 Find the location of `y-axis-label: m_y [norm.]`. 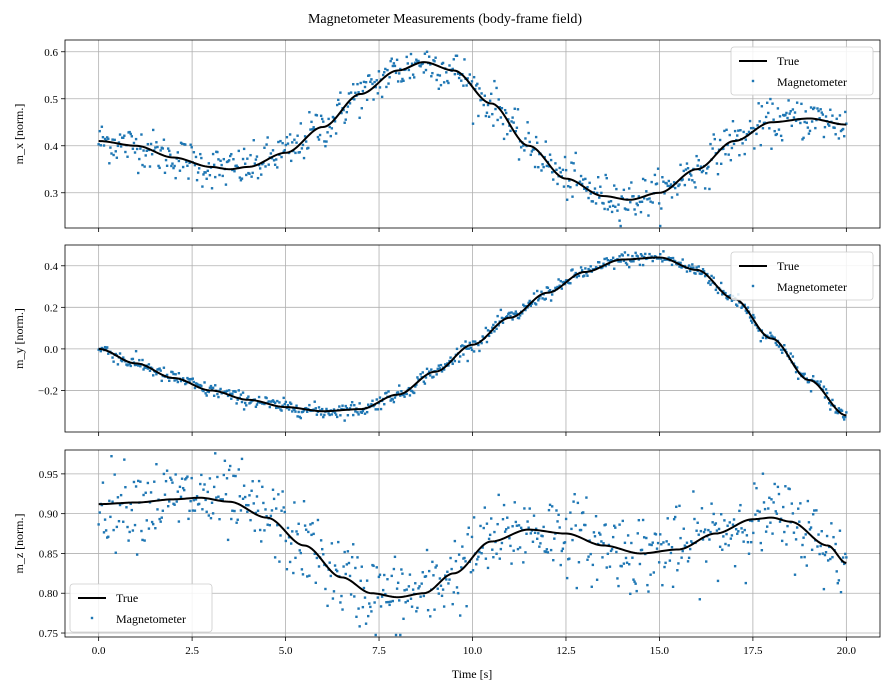

y-axis-label: m_y [norm.] is located at coordinates (19, 338).